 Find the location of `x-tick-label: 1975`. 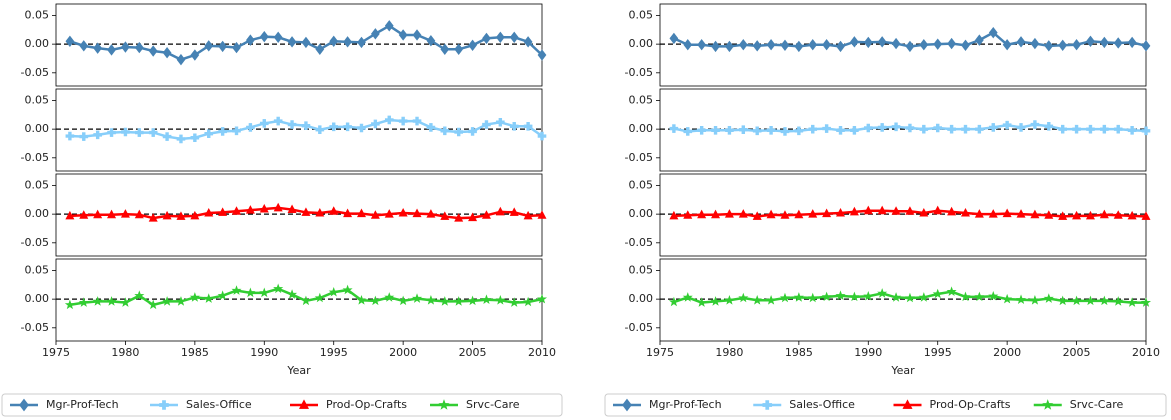

x-tick-label: 1975 is located at coordinates (660, 352).